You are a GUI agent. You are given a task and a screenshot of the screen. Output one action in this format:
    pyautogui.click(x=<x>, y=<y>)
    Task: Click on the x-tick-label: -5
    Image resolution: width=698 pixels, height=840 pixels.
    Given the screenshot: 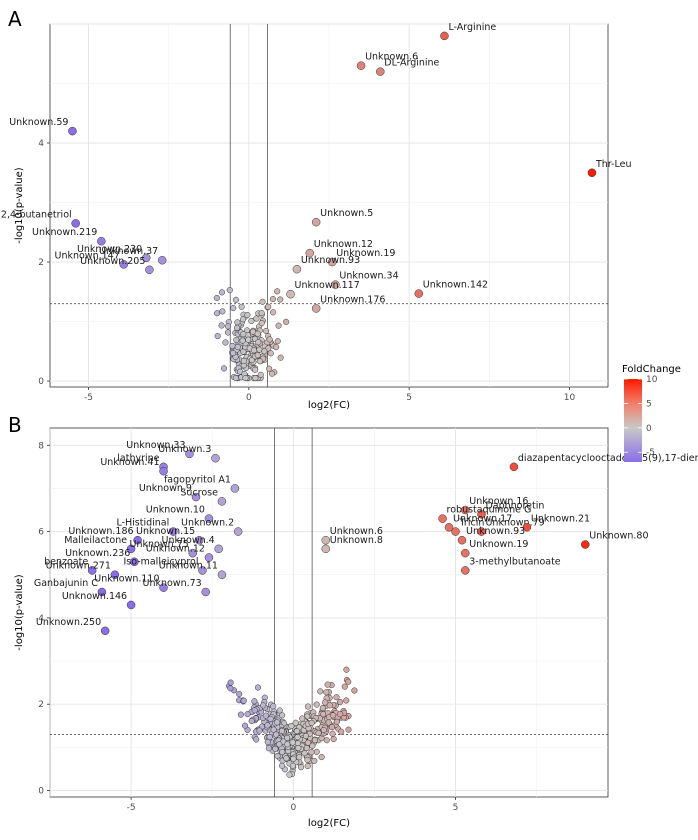 What is the action you would take?
    pyautogui.click(x=131, y=808)
    